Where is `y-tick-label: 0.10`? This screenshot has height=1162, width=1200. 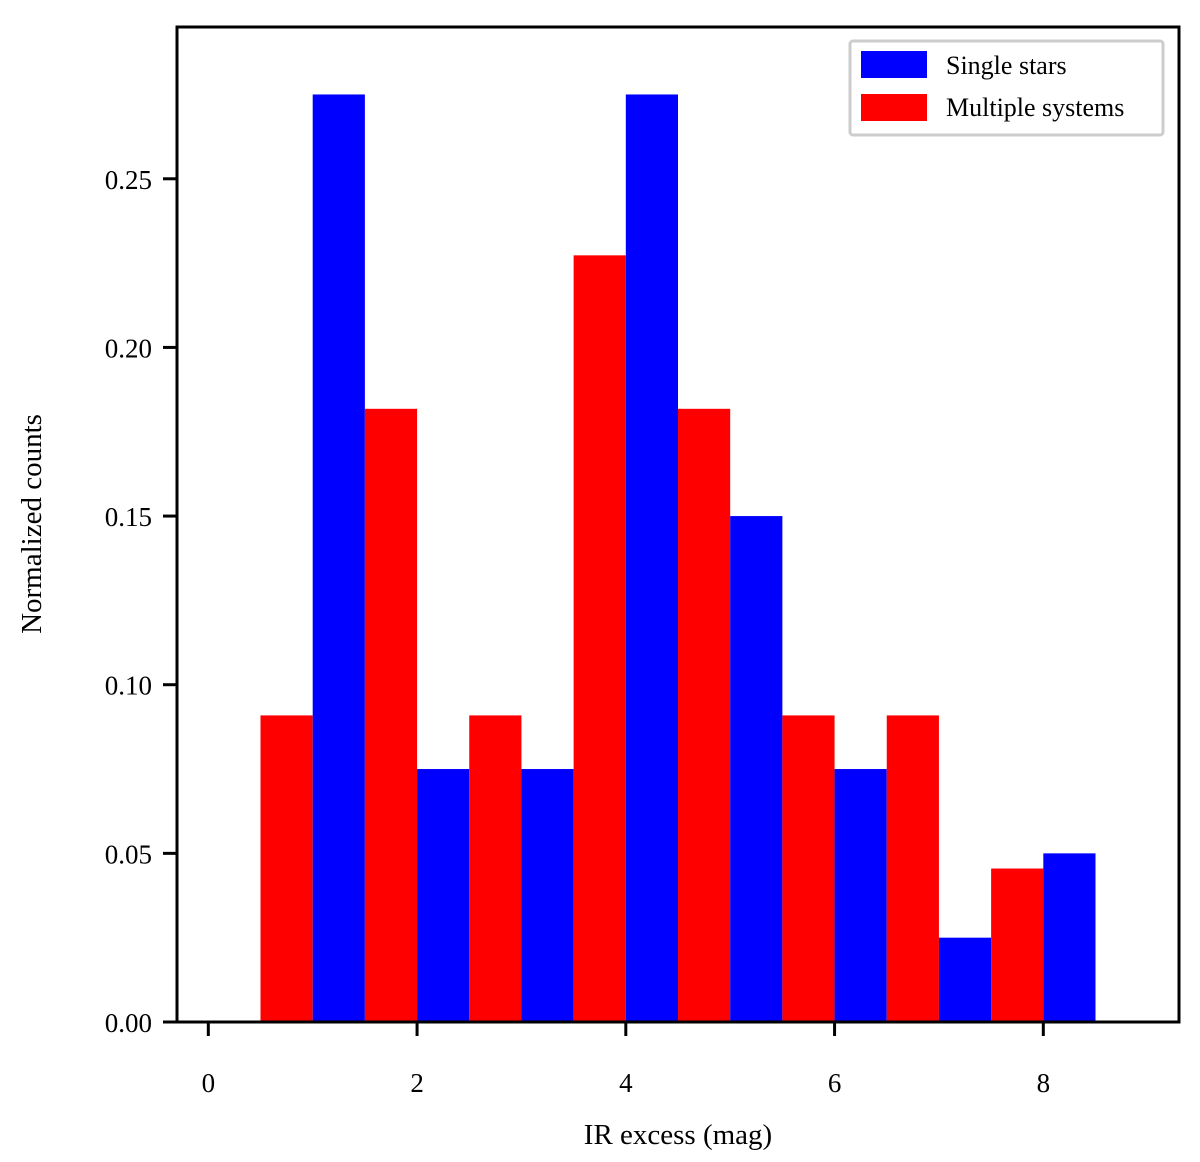
y-tick-label: 0.10 is located at coordinates (128, 686).